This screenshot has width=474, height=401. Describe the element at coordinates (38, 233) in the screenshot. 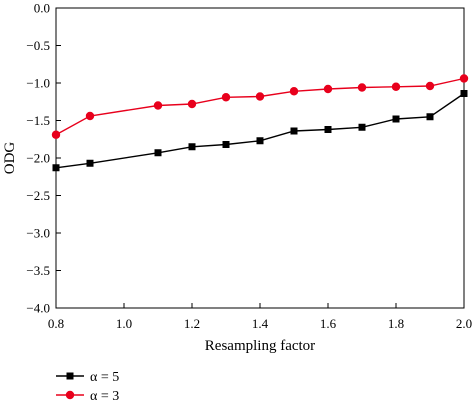

I see `y-tick-label: −3.0` at that location.